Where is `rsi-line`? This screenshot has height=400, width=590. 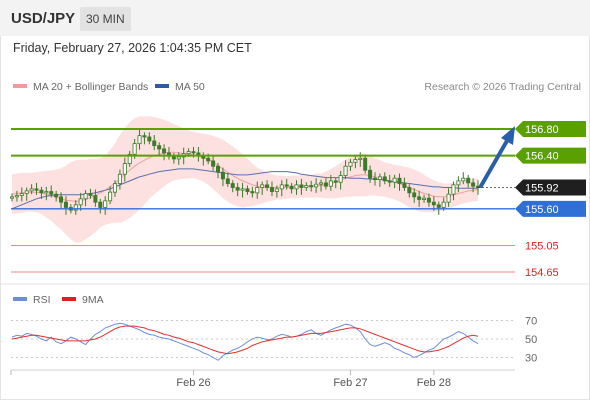 rsi-line is located at coordinates (245, 341).